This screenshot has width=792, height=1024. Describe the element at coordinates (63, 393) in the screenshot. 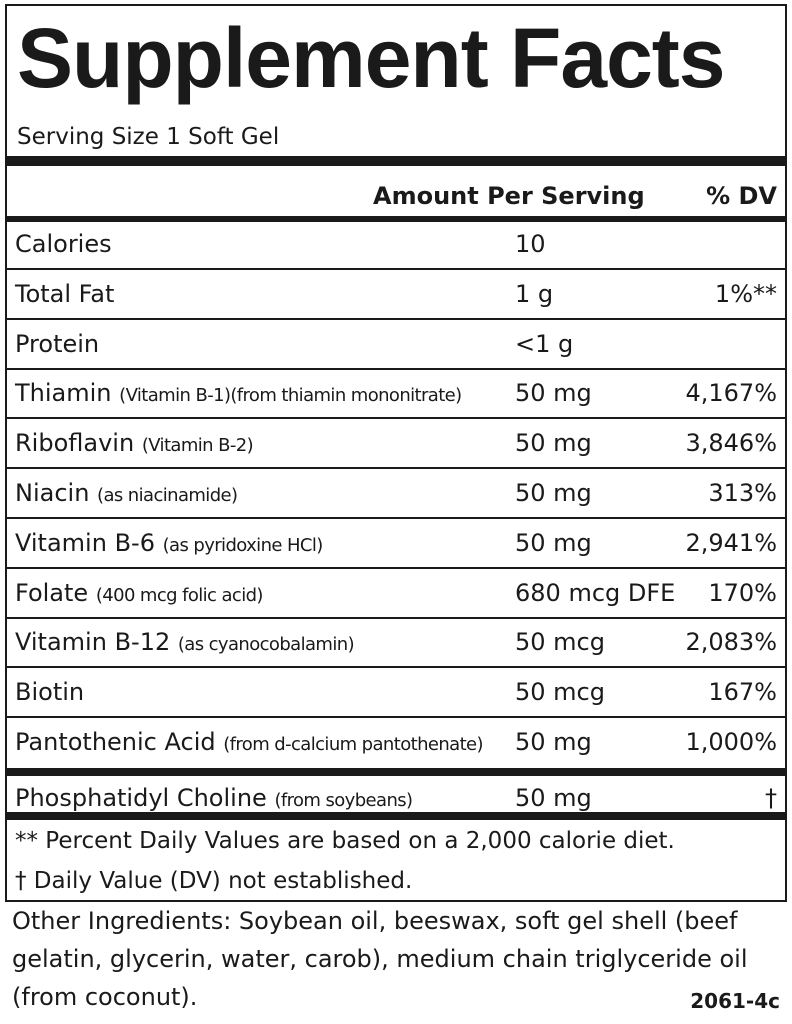

I see `nutrient-name: Thiamin` at that location.